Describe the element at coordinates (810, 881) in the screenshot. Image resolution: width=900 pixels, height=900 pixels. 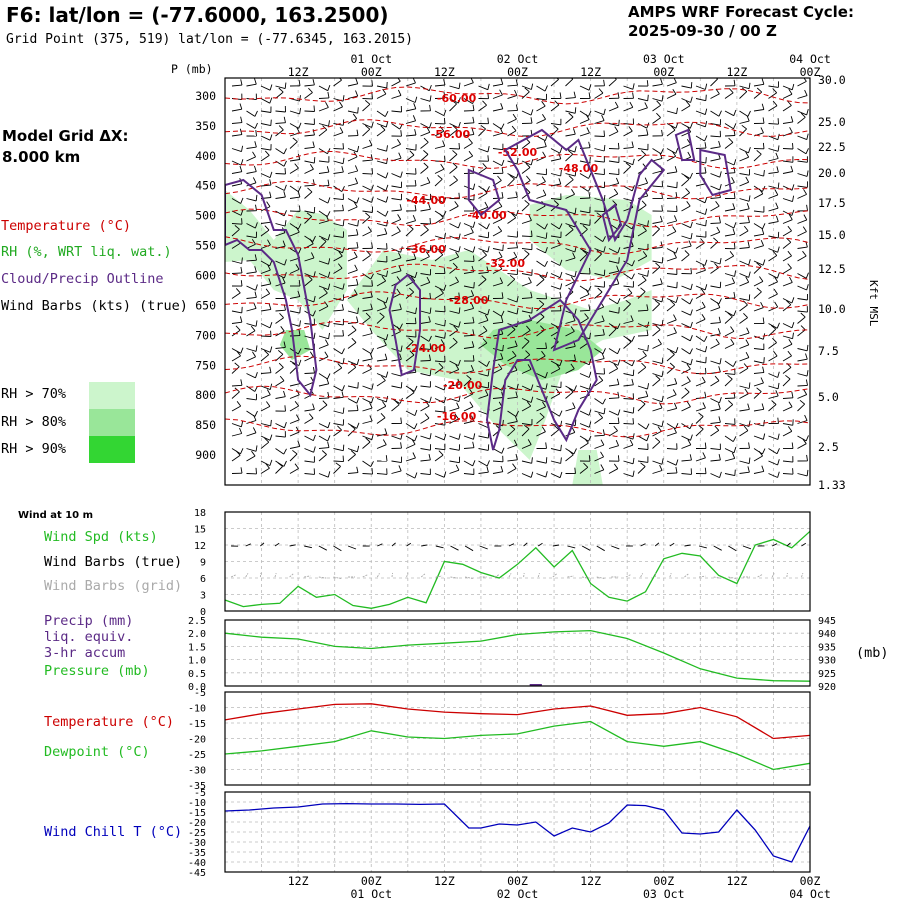
I see `bottom-time-tick-label: 00Z` at that location.